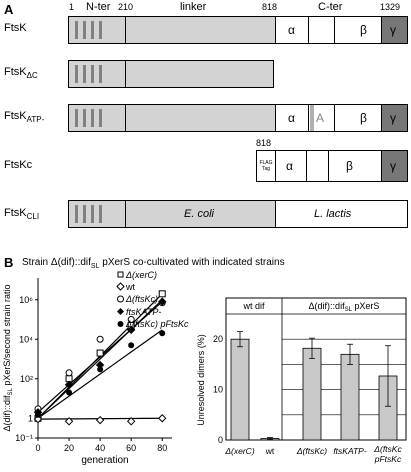  Describe the element at coordinates (157, 324) in the screenshot. I see `legend-label-pftskc: Δ(ftsKc) pFtsKc` at that location.